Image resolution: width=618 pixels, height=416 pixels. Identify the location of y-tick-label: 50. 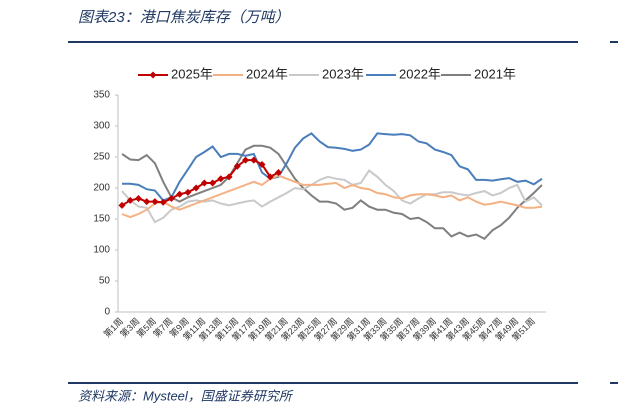
(105, 281).